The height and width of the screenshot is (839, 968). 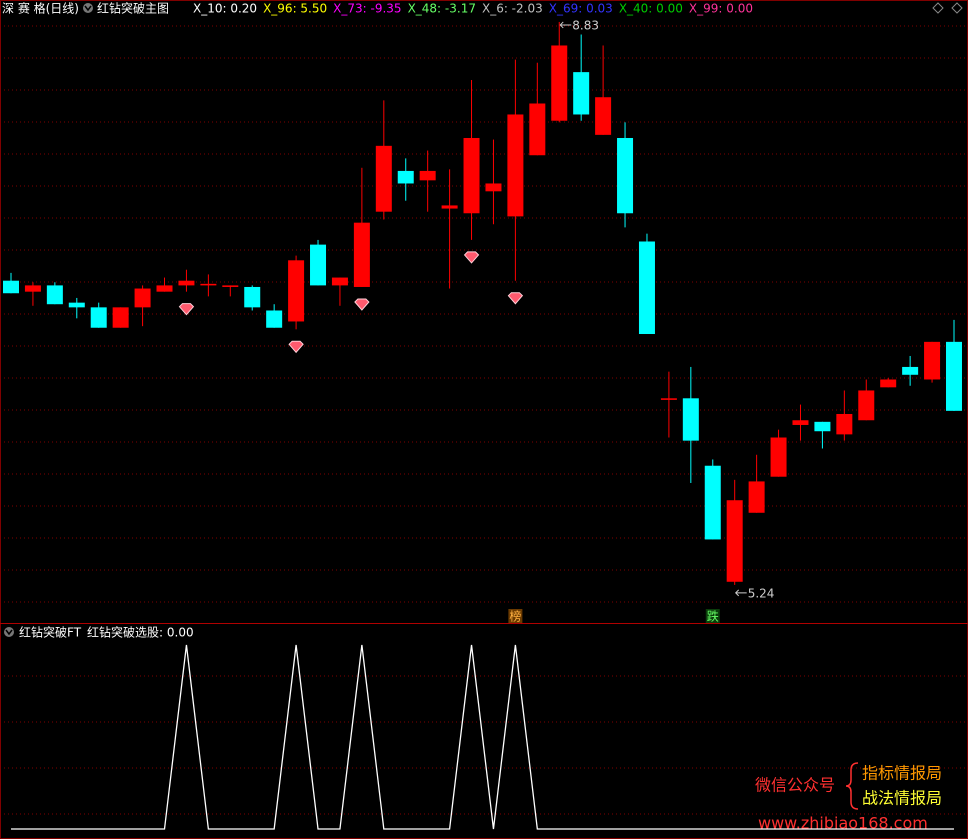 I want to click on indicator-name: 红钻突破主图, so click(x=133, y=8).